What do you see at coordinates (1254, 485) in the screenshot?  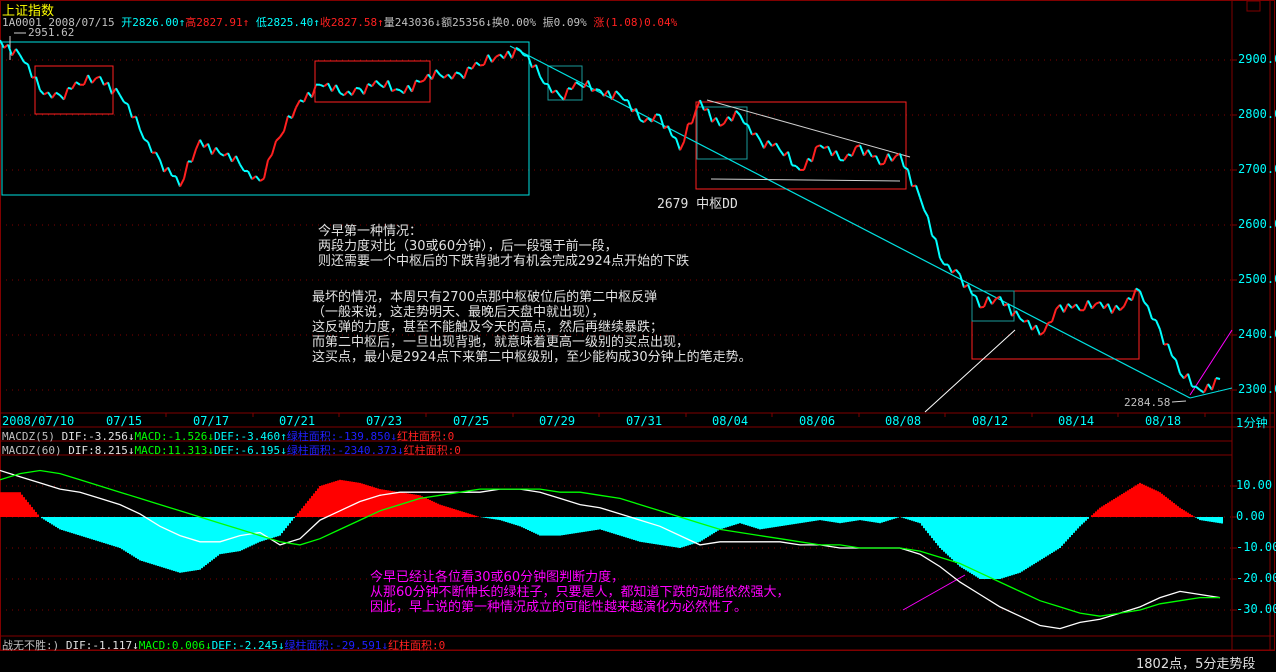 I see `macd-y-tick-label: 10.00` at bounding box center [1254, 485].